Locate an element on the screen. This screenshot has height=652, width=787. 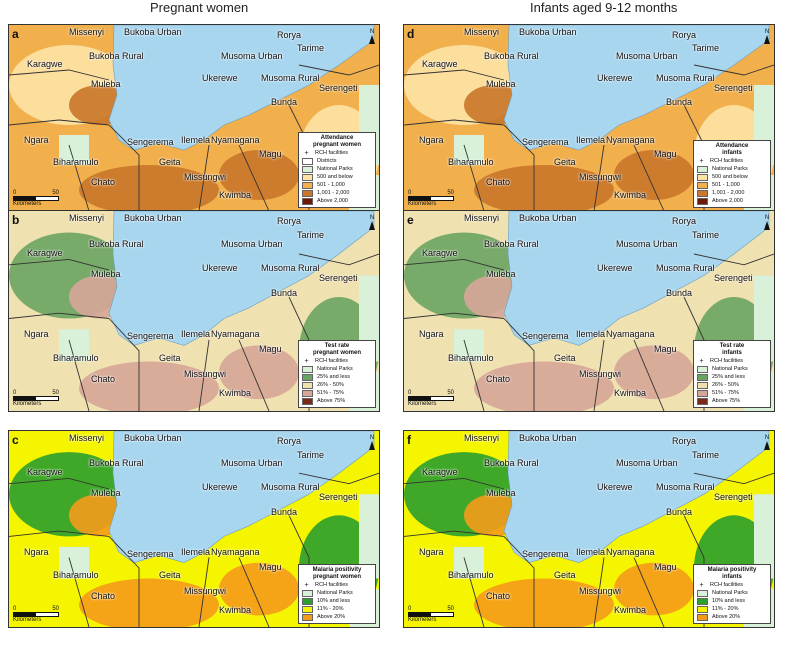
legend-label: Districts is located at coordinates (327, 161).